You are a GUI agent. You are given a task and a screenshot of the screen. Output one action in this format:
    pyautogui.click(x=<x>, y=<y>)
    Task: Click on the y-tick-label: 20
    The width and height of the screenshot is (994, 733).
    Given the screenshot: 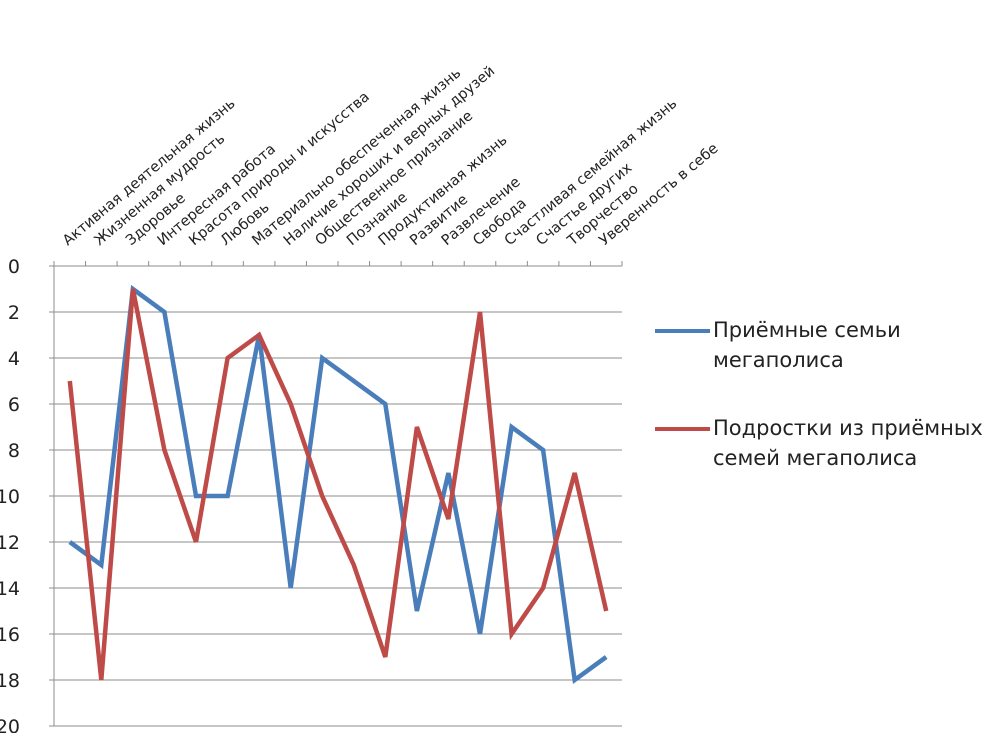 What is the action you would take?
    pyautogui.click(x=10, y=724)
    